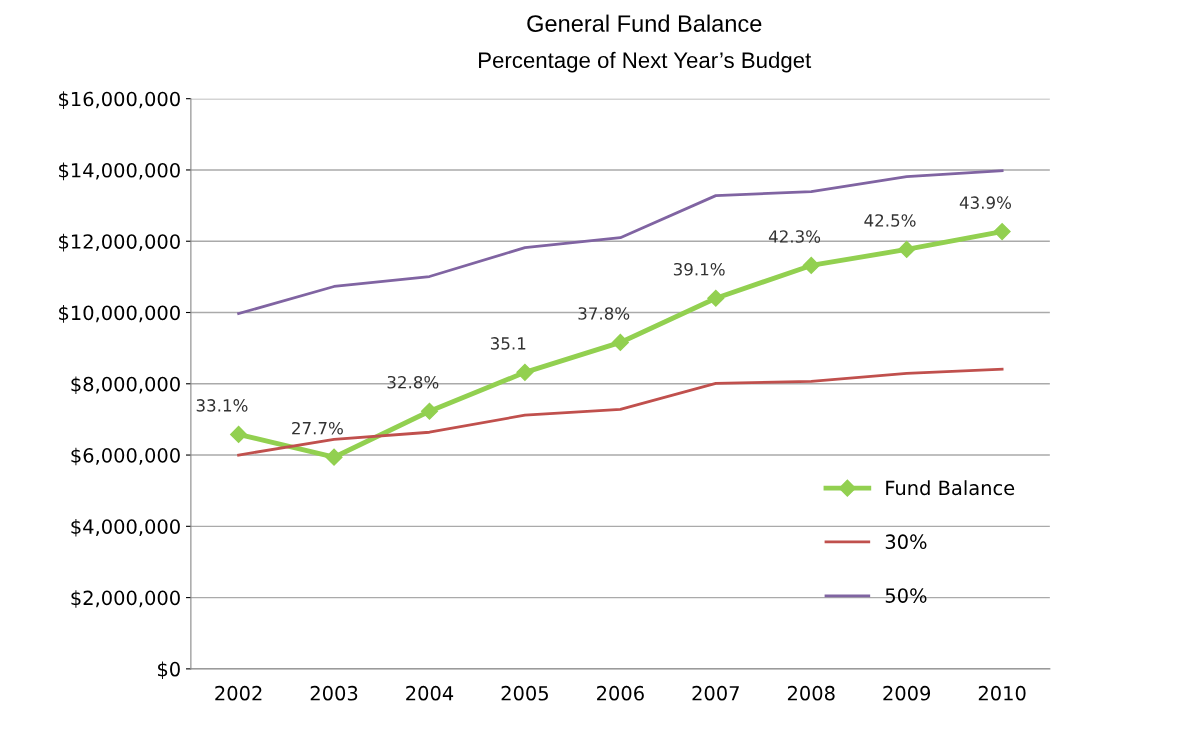  What do you see at coordinates (413, 382) in the screenshot?
I see `annotation: 32.8%` at bounding box center [413, 382].